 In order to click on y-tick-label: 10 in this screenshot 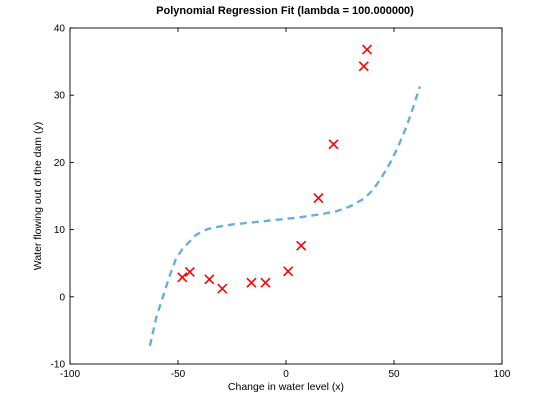, I will do `click(60, 230)`.